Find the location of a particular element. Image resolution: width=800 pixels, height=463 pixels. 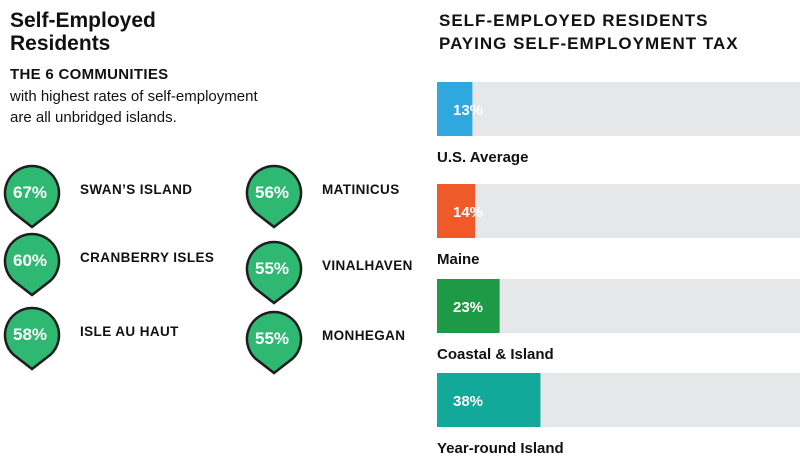

community-percent: 56% is located at coordinates (272, 192).